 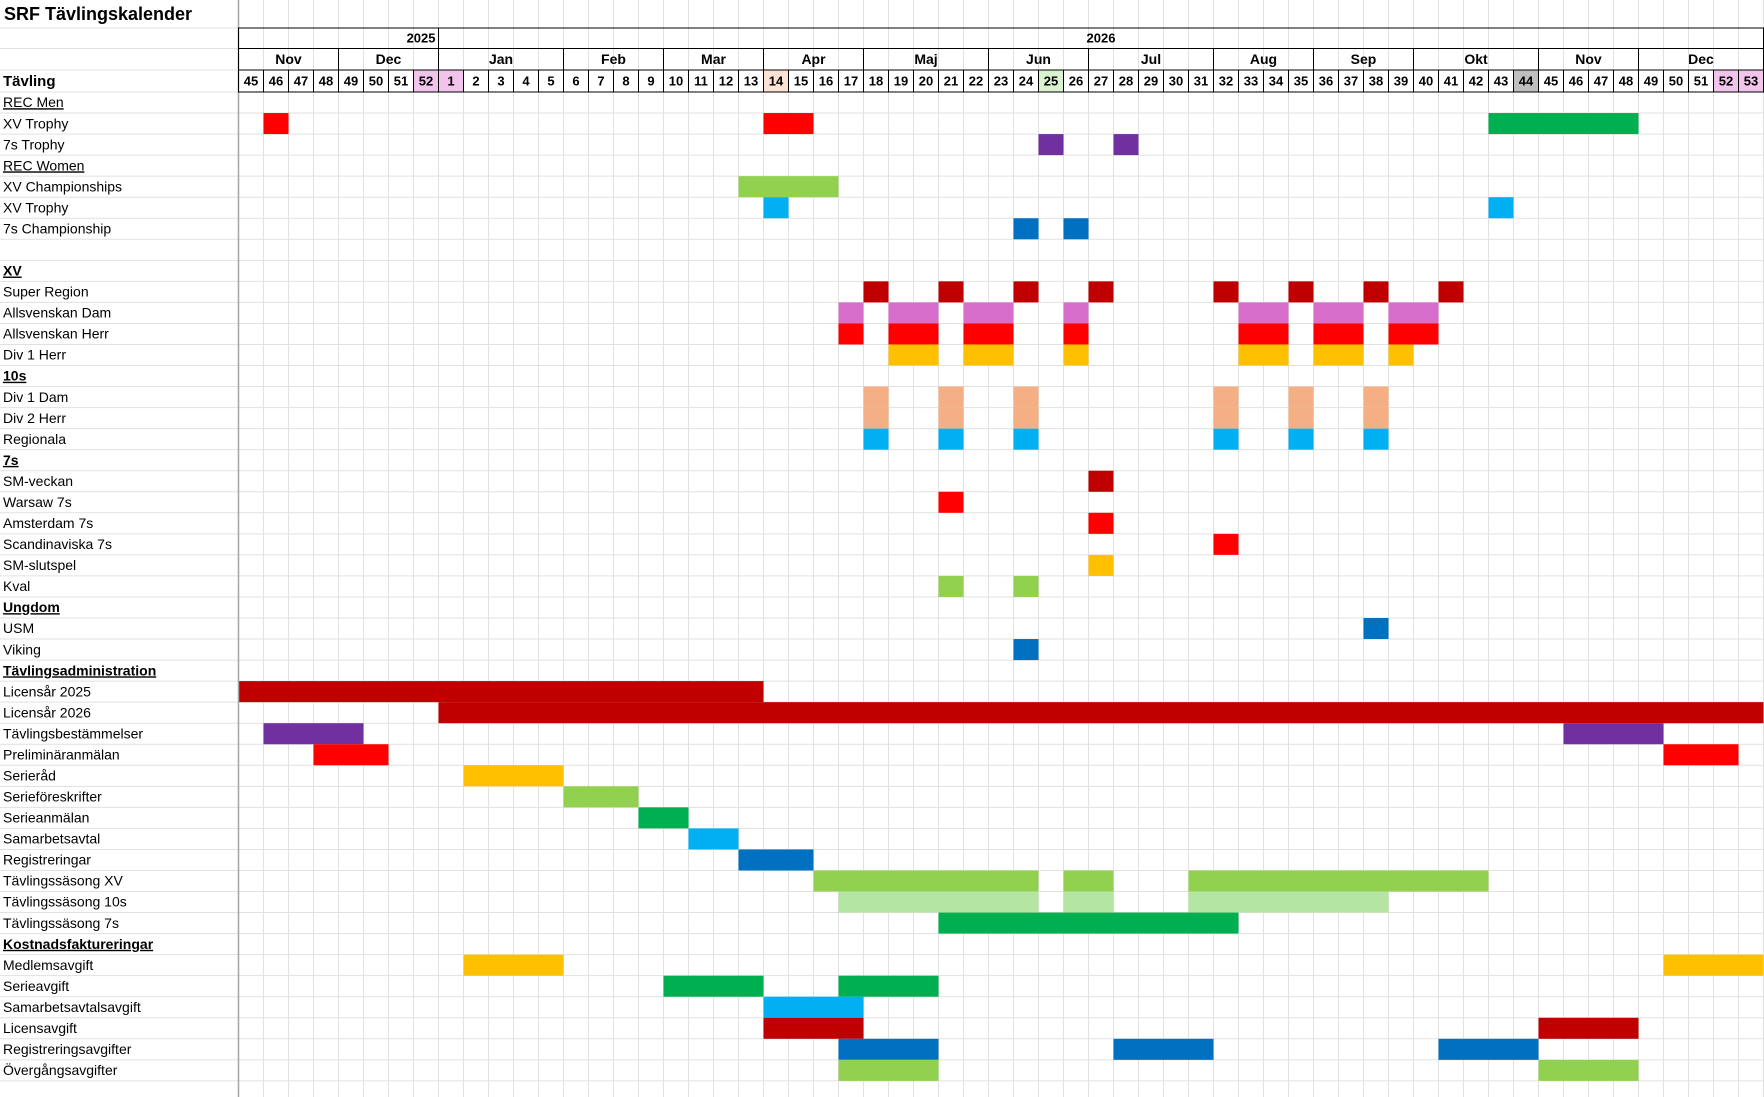 I want to click on week-label: 44, so click(x=1526, y=80).